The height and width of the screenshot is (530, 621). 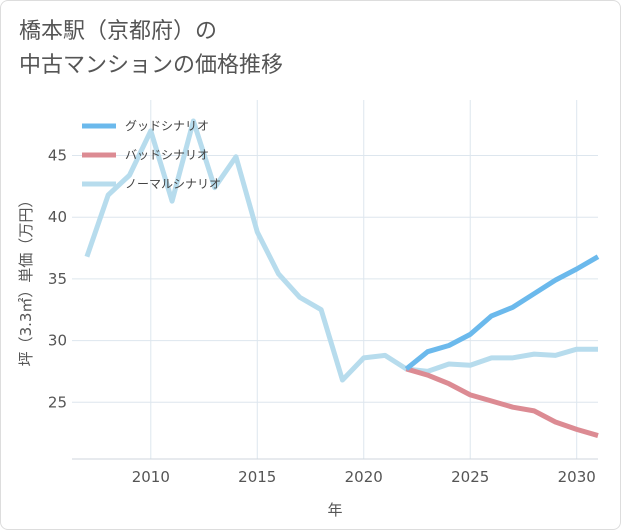 I want to click on y-tick-label: 45, so click(x=57, y=156).